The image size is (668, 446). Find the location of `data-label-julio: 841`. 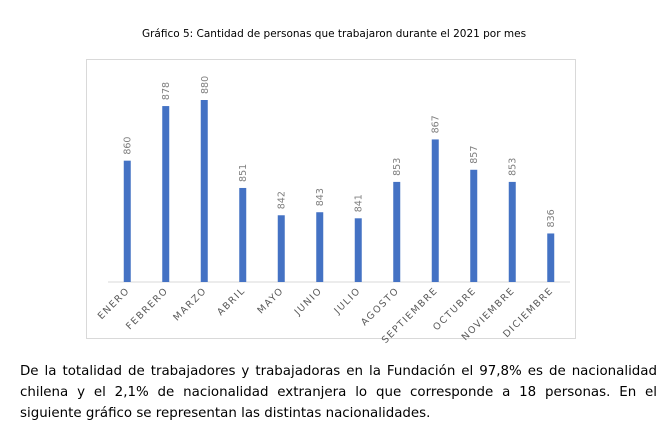

data-label-julio: 841 is located at coordinates (359, 203).